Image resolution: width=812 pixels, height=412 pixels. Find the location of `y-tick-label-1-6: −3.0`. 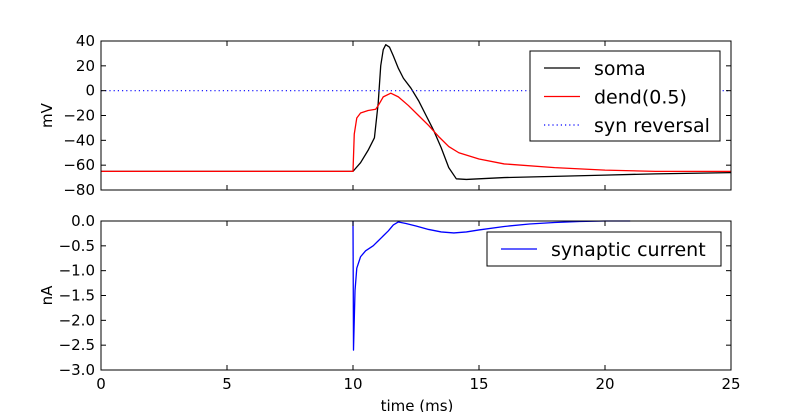

y-tick-label-1-6: −3.0 is located at coordinates (77, 370).